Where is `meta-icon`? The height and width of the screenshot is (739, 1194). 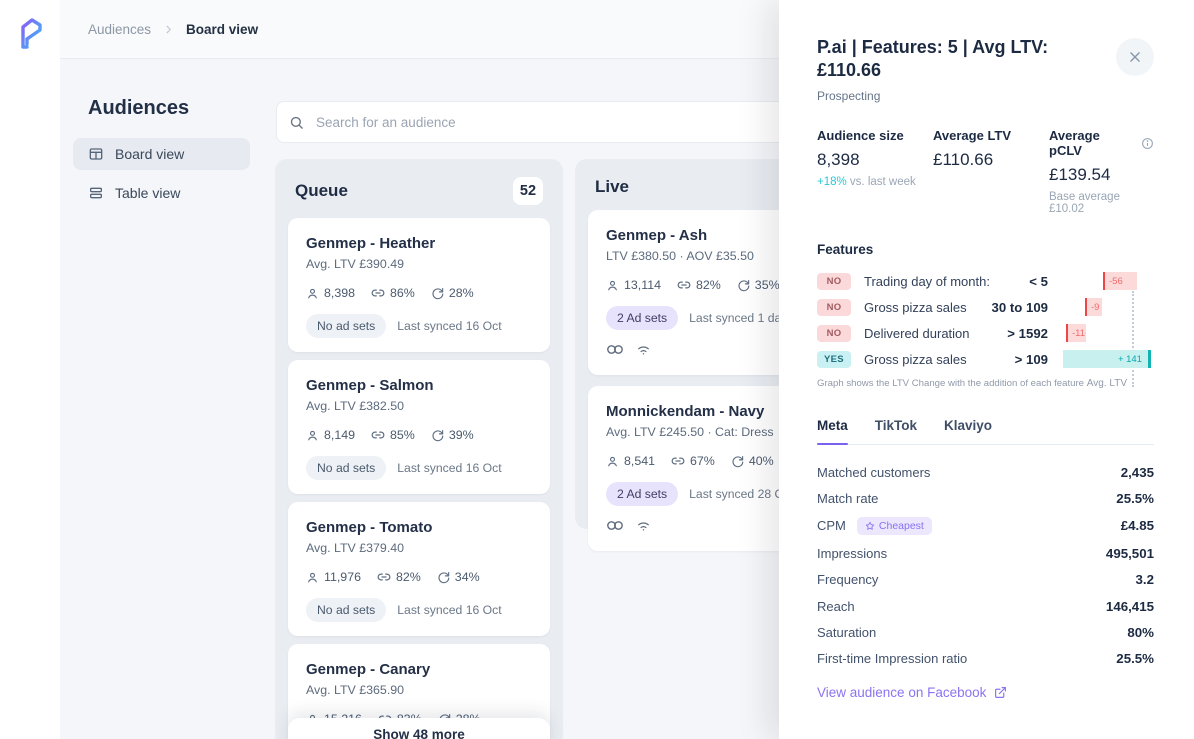
meta-icon is located at coordinates (615, 528).